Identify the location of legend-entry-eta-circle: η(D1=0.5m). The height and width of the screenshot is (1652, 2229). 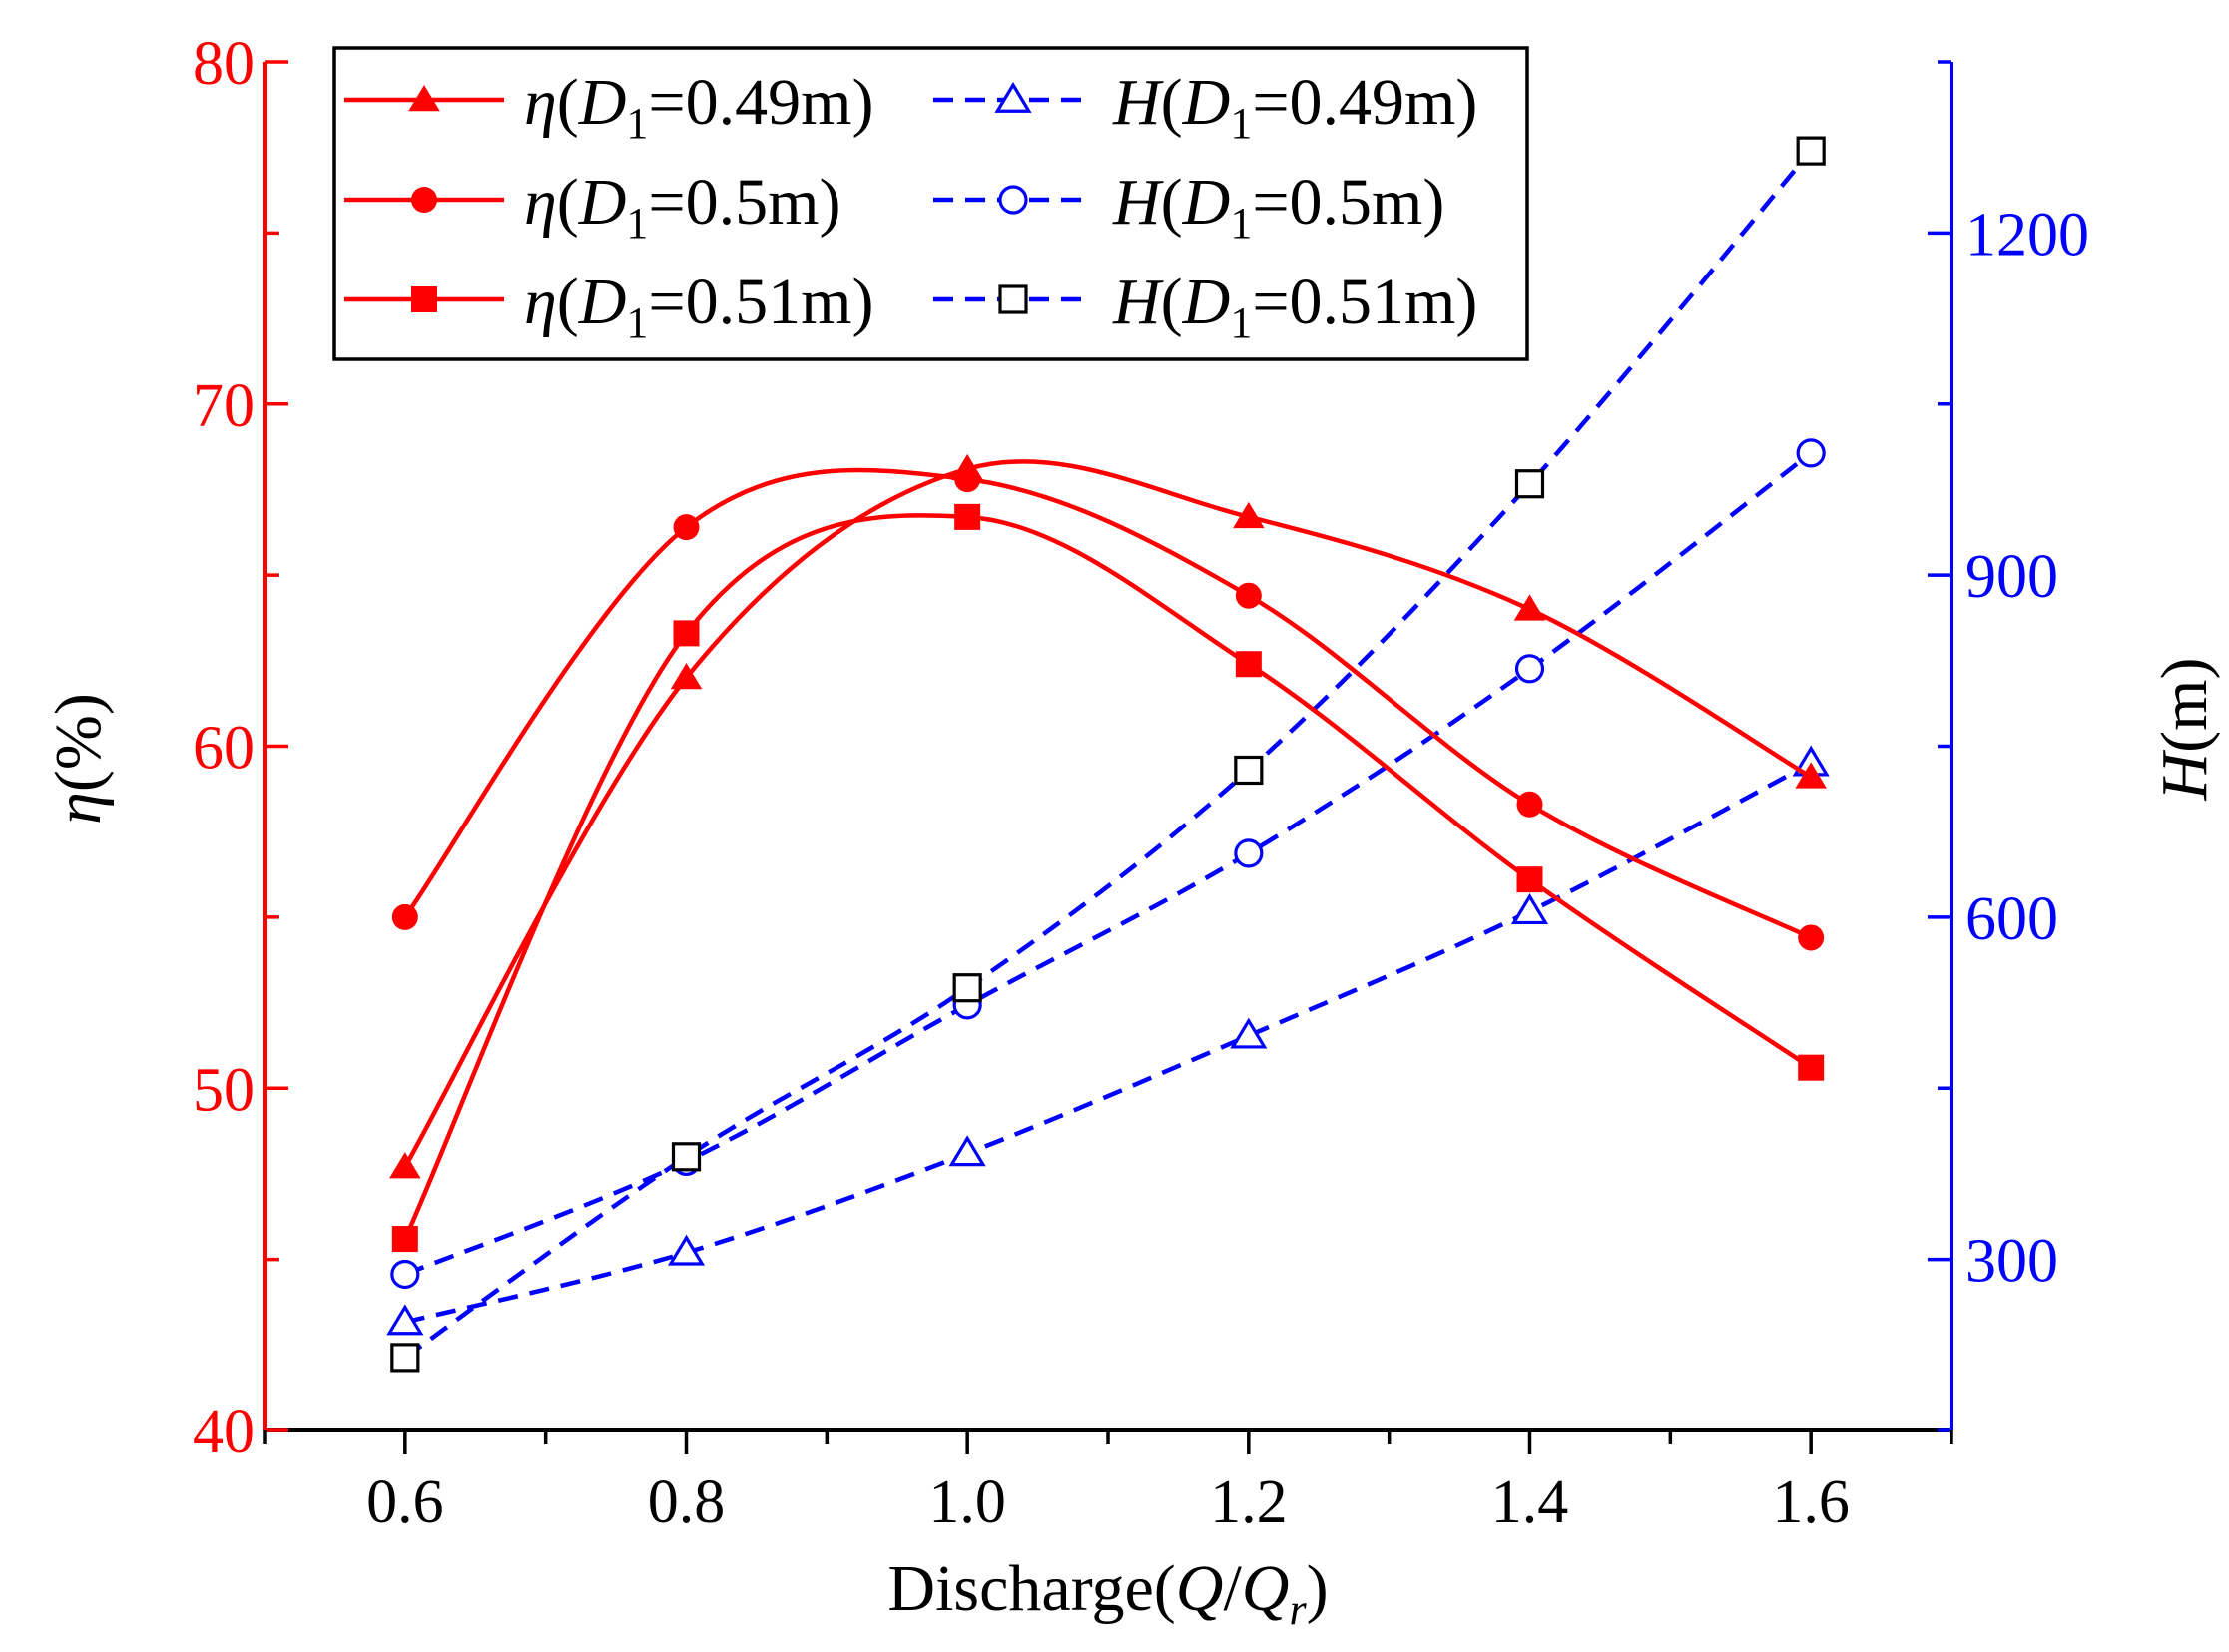
(592, 207).